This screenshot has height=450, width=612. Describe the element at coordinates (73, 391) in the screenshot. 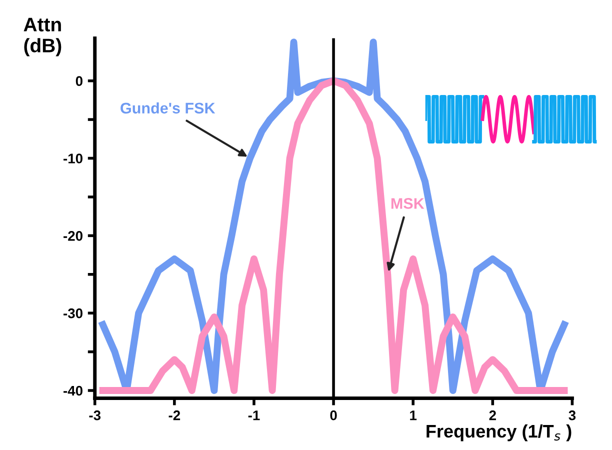

I see `y-tick-label: -40` at that location.